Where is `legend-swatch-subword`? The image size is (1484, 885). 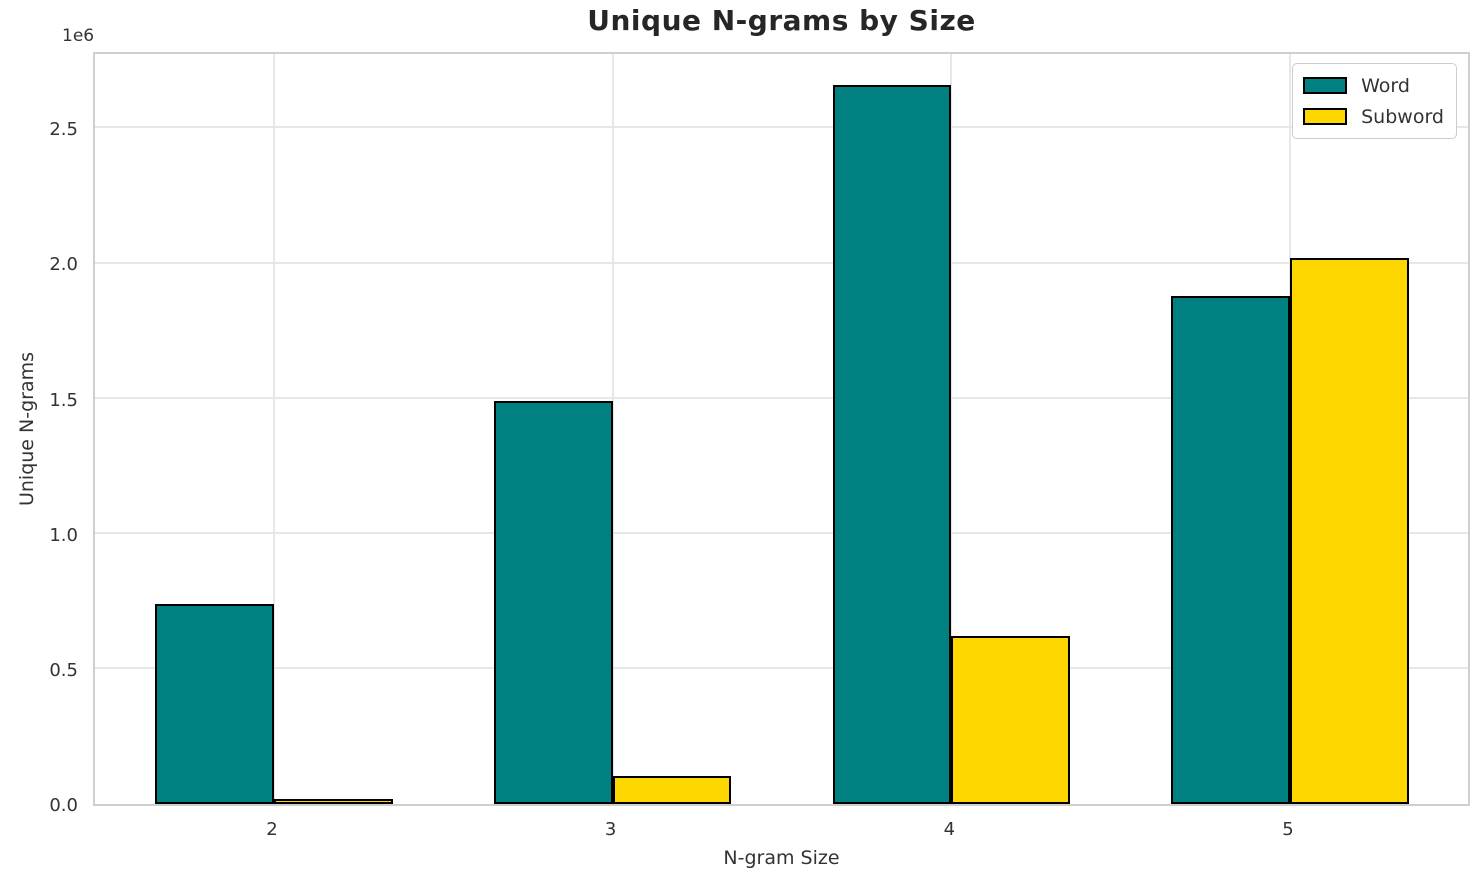 legend-swatch-subword is located at coordinates (1325, 116).